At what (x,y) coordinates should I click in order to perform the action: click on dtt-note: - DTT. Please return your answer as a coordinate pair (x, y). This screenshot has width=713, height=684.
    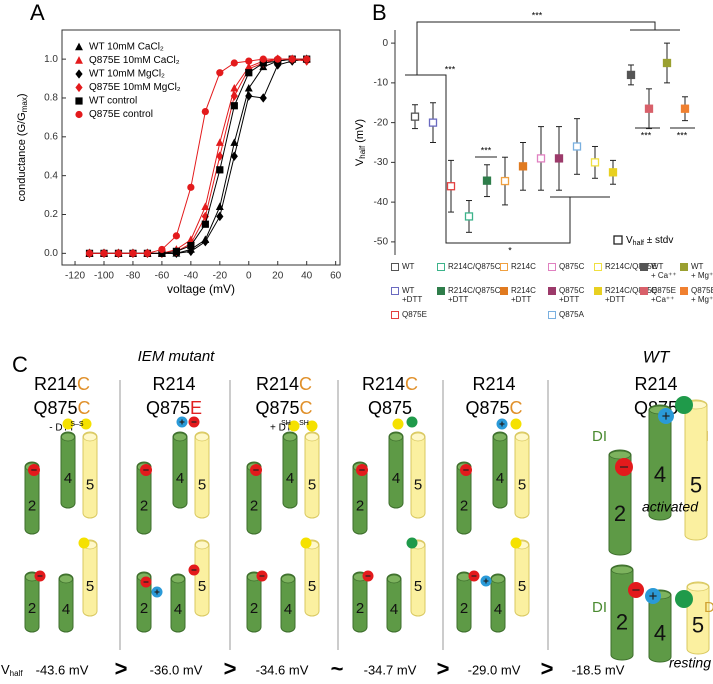
    Looking at the image, I should click on (62, 428).